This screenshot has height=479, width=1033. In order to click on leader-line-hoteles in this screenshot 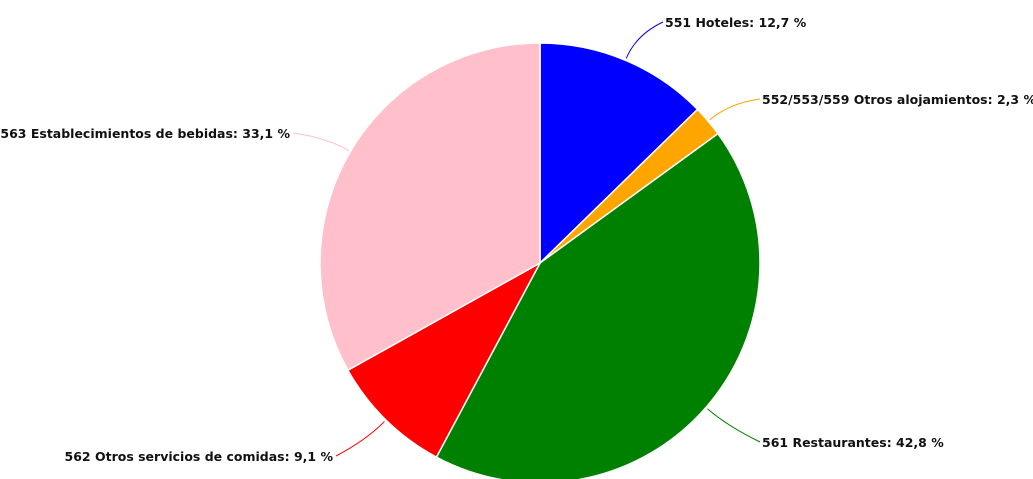, I will do `click(644, 40)`.